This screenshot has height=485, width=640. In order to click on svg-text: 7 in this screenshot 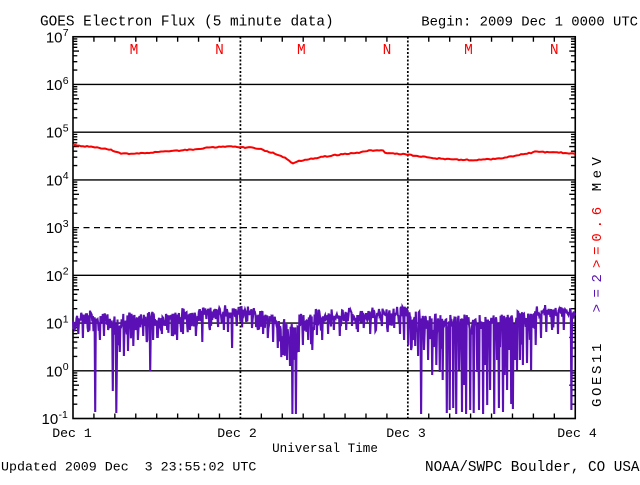, I will do `click(66, 33)`.